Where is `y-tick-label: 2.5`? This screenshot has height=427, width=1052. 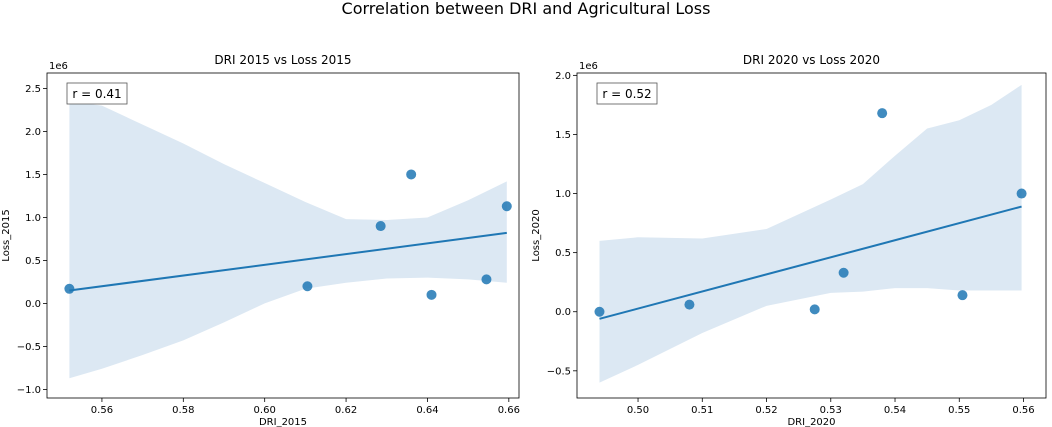 y-tick-label: 2.5 is located at coordinates (33, 89).